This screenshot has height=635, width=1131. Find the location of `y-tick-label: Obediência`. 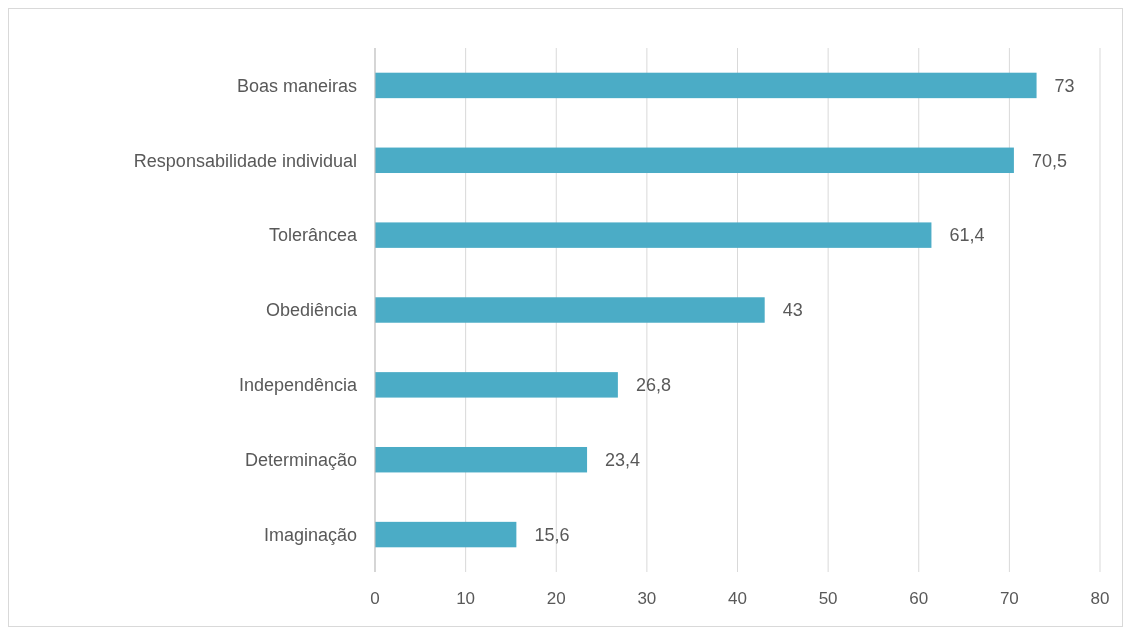

y-tick-label: Obediência is located at coordinates (311, 310).